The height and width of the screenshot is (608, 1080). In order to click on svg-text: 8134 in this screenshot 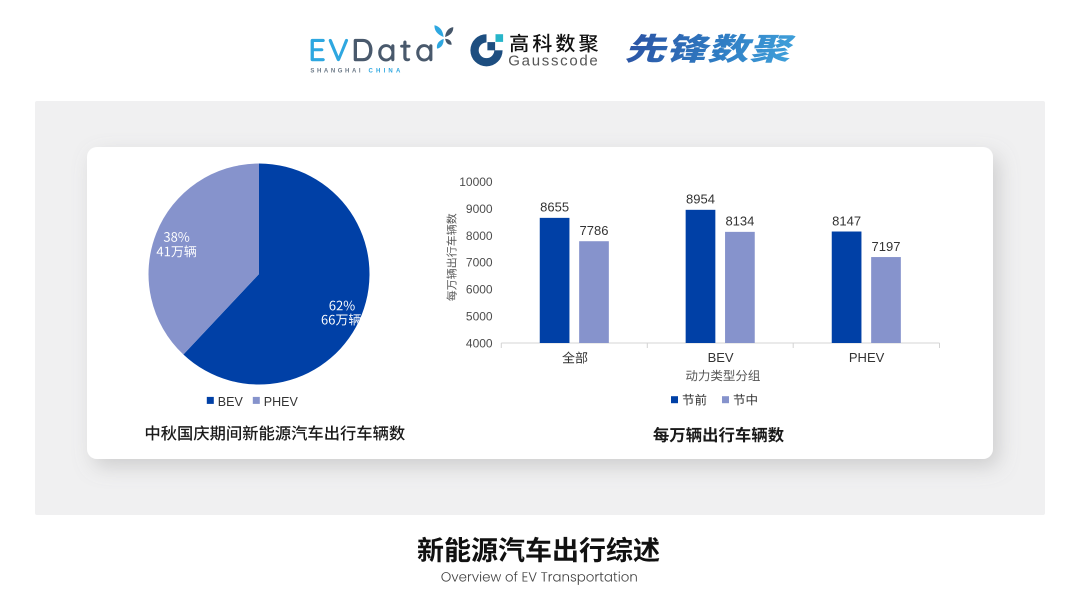, I will do `click(739, 221)`.